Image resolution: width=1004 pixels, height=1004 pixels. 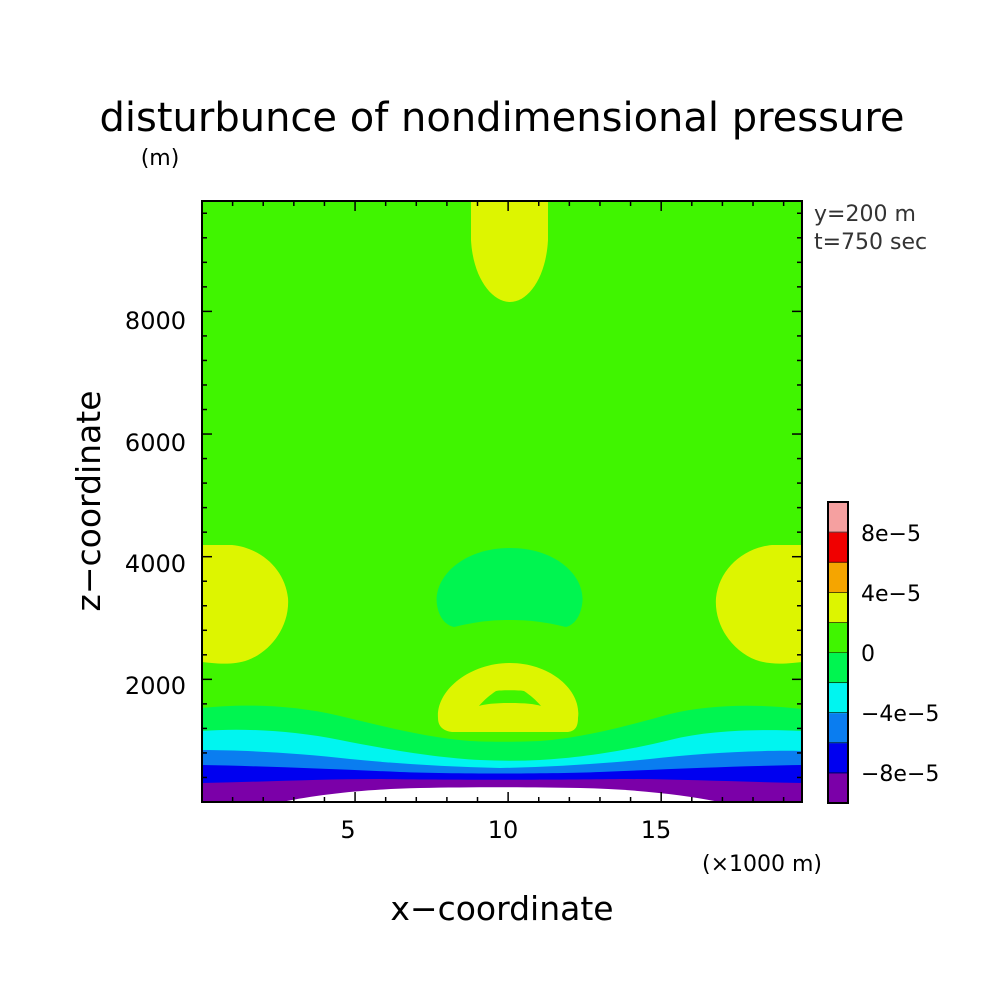 I want to click on band-below-min, so click(x=501, y=794).